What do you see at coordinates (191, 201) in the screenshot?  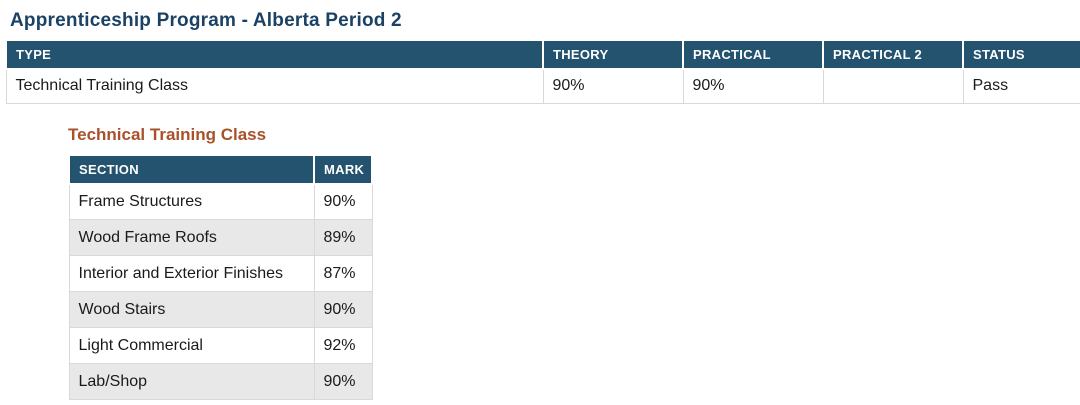 I see `detail-cell-section: Frame Structures` at bounding box center [191, 201].